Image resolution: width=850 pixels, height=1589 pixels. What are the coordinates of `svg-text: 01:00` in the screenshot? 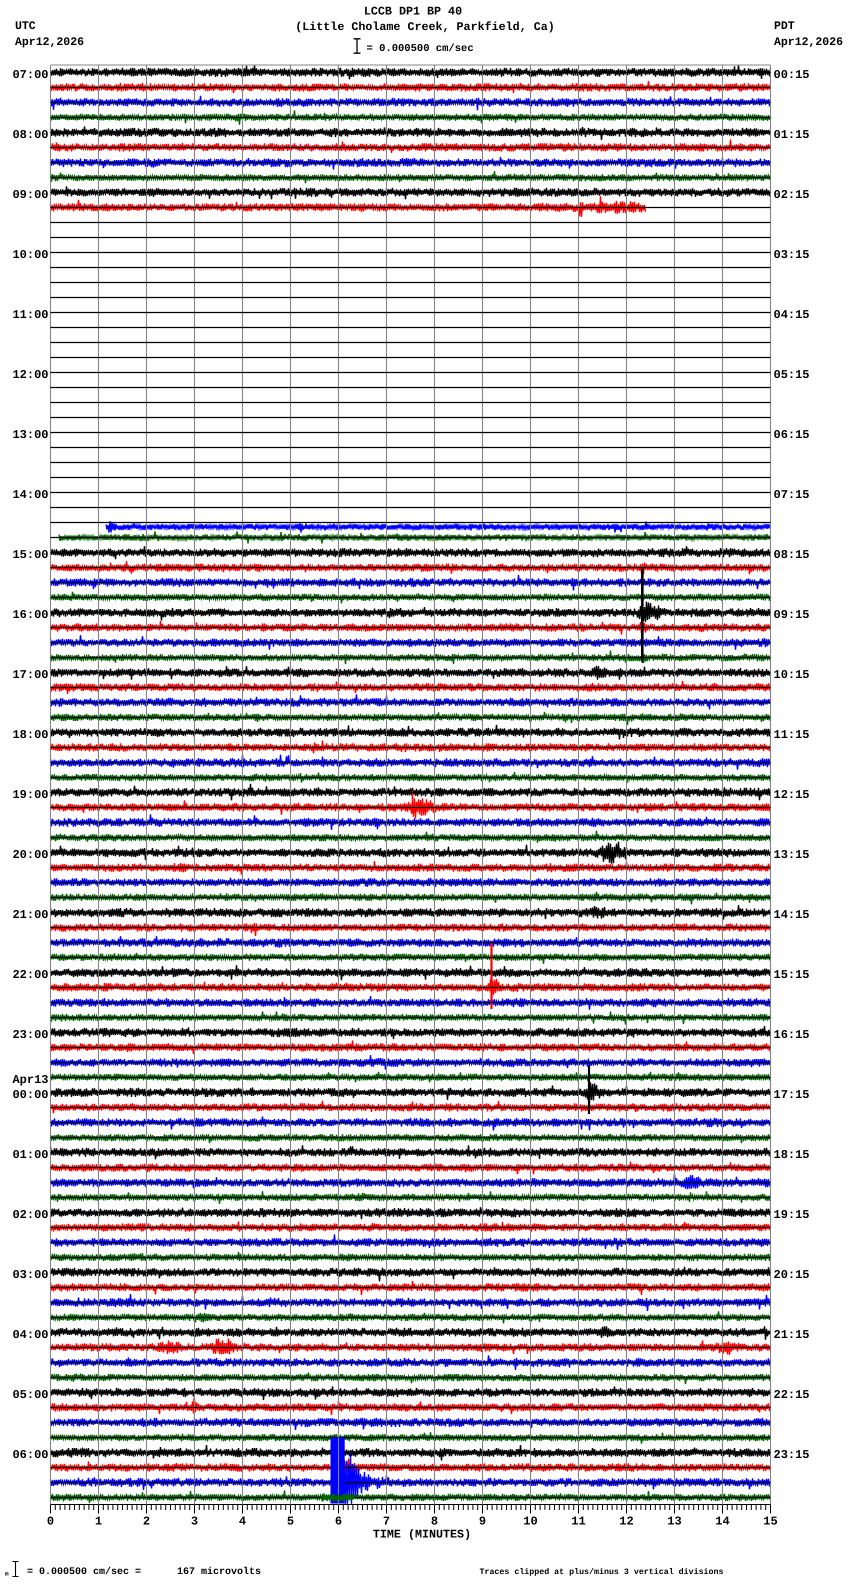 It's located at (30, 1155).